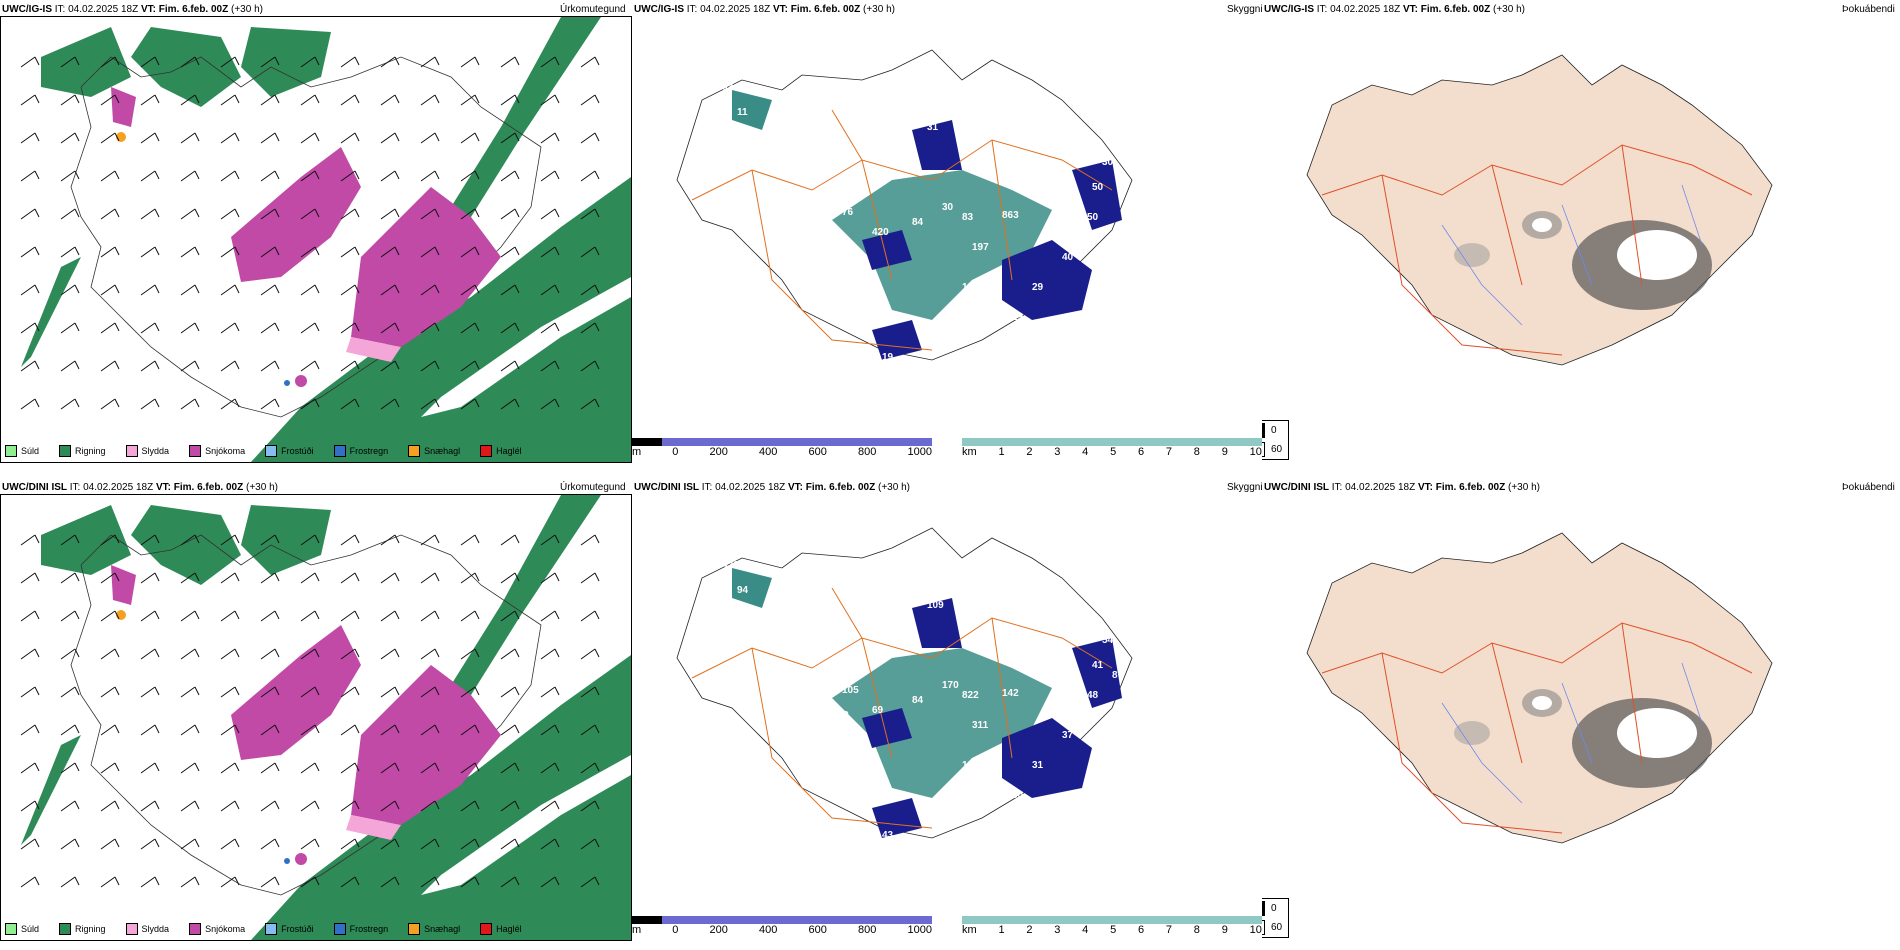  What do you see at coordinates (1277, 927) in the screenshot?
I see `fog-legend-label: 60` at bounding box center [1277, 927].